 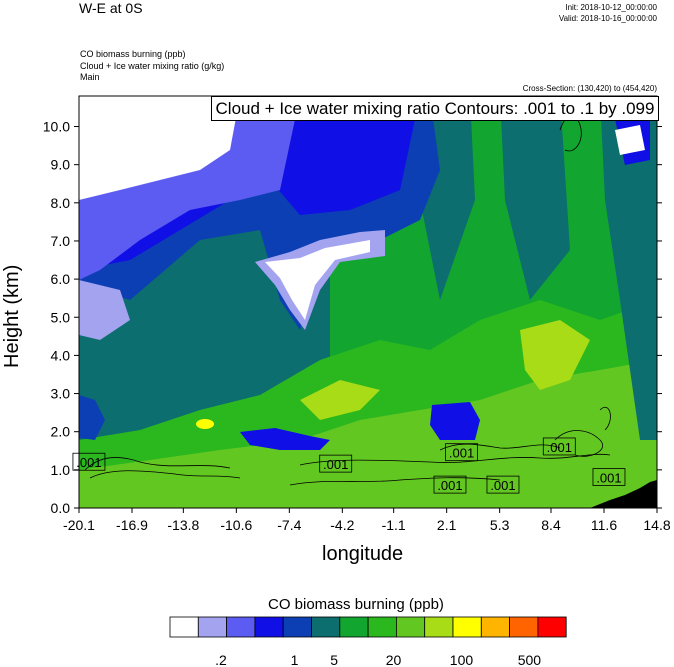 What do you see at coordinates (500, 525) in the screenshot?
I see `x-tick-label: 5.3` at bounding box center [500, 525].